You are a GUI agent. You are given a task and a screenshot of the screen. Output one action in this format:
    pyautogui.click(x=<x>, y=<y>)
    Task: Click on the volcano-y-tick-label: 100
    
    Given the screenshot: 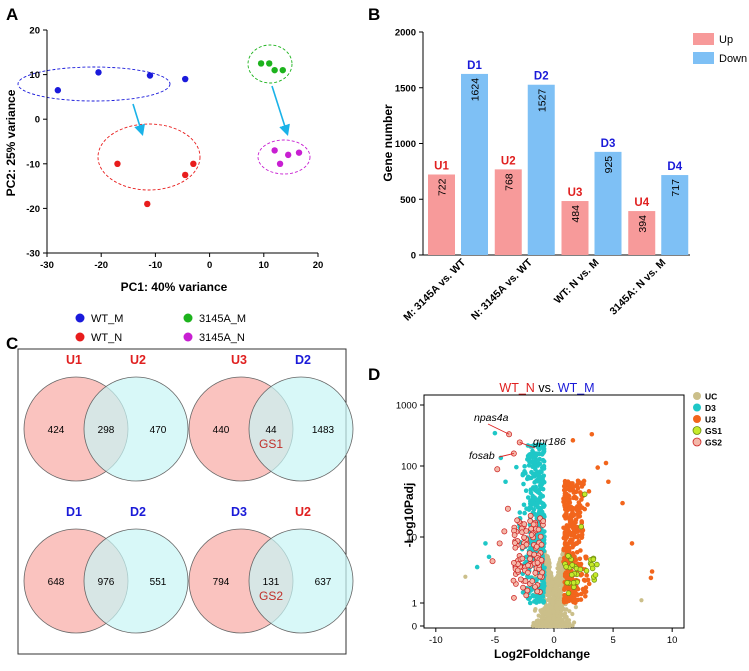 What is the action you would take?
    pyautogui.click(x=409, y=467)
    